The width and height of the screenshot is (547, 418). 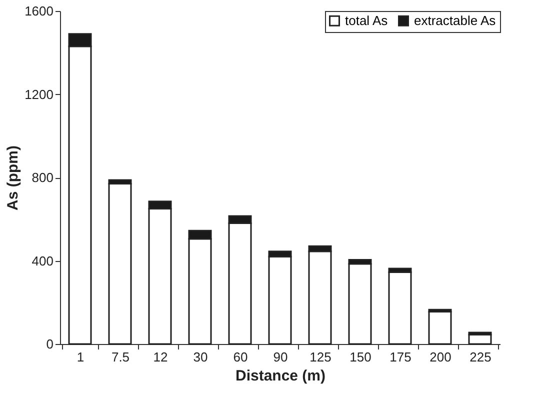 I want to click on legend-label: extractable As, so click(x=455, y=20).